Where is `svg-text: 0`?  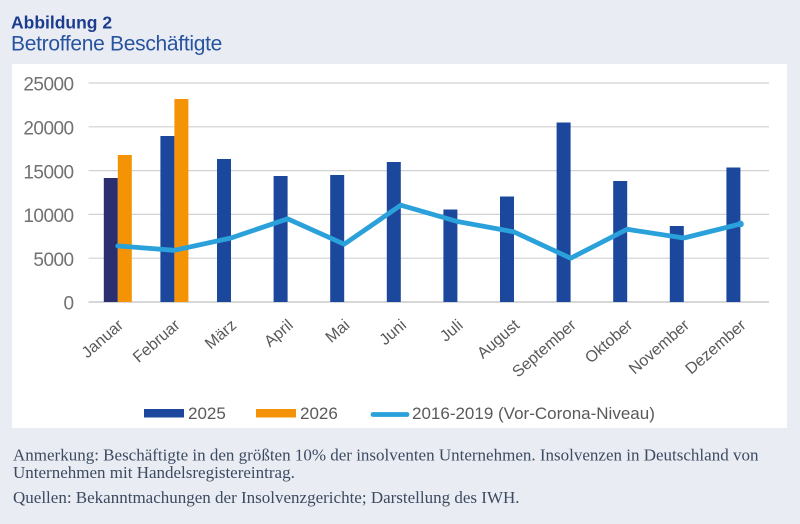
svg-text: 0 is located at coordinates (68, 304).